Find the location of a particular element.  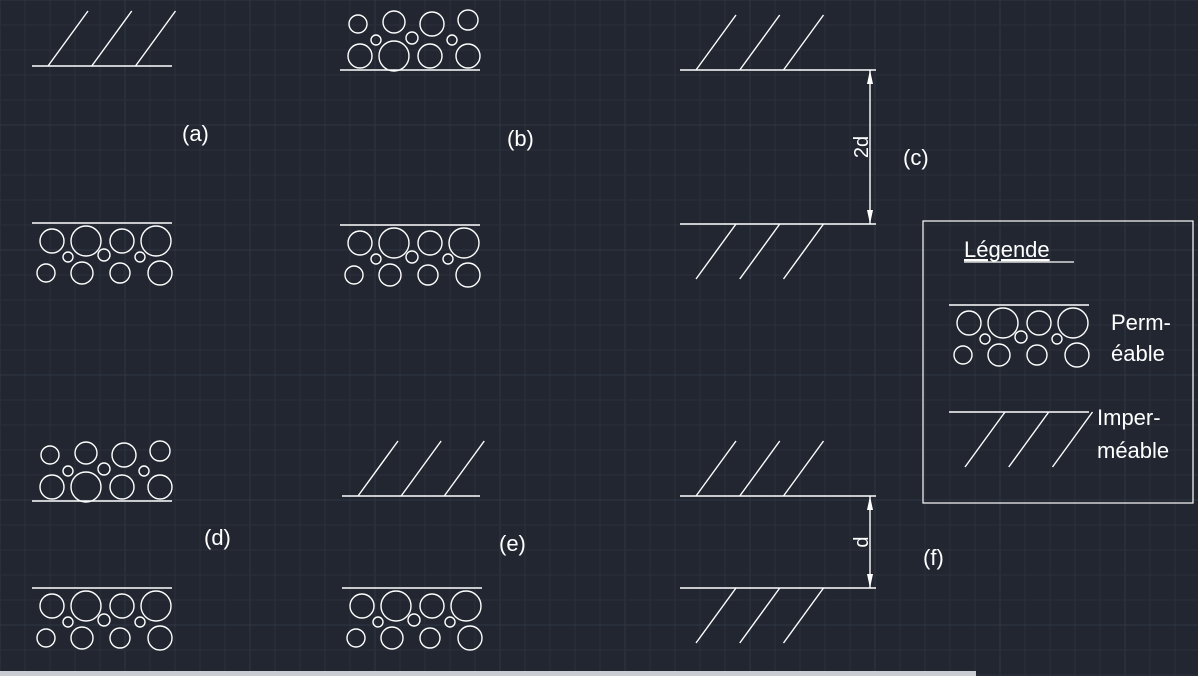

dimension-line-2d: 2d is located at coordinates (848, 147).